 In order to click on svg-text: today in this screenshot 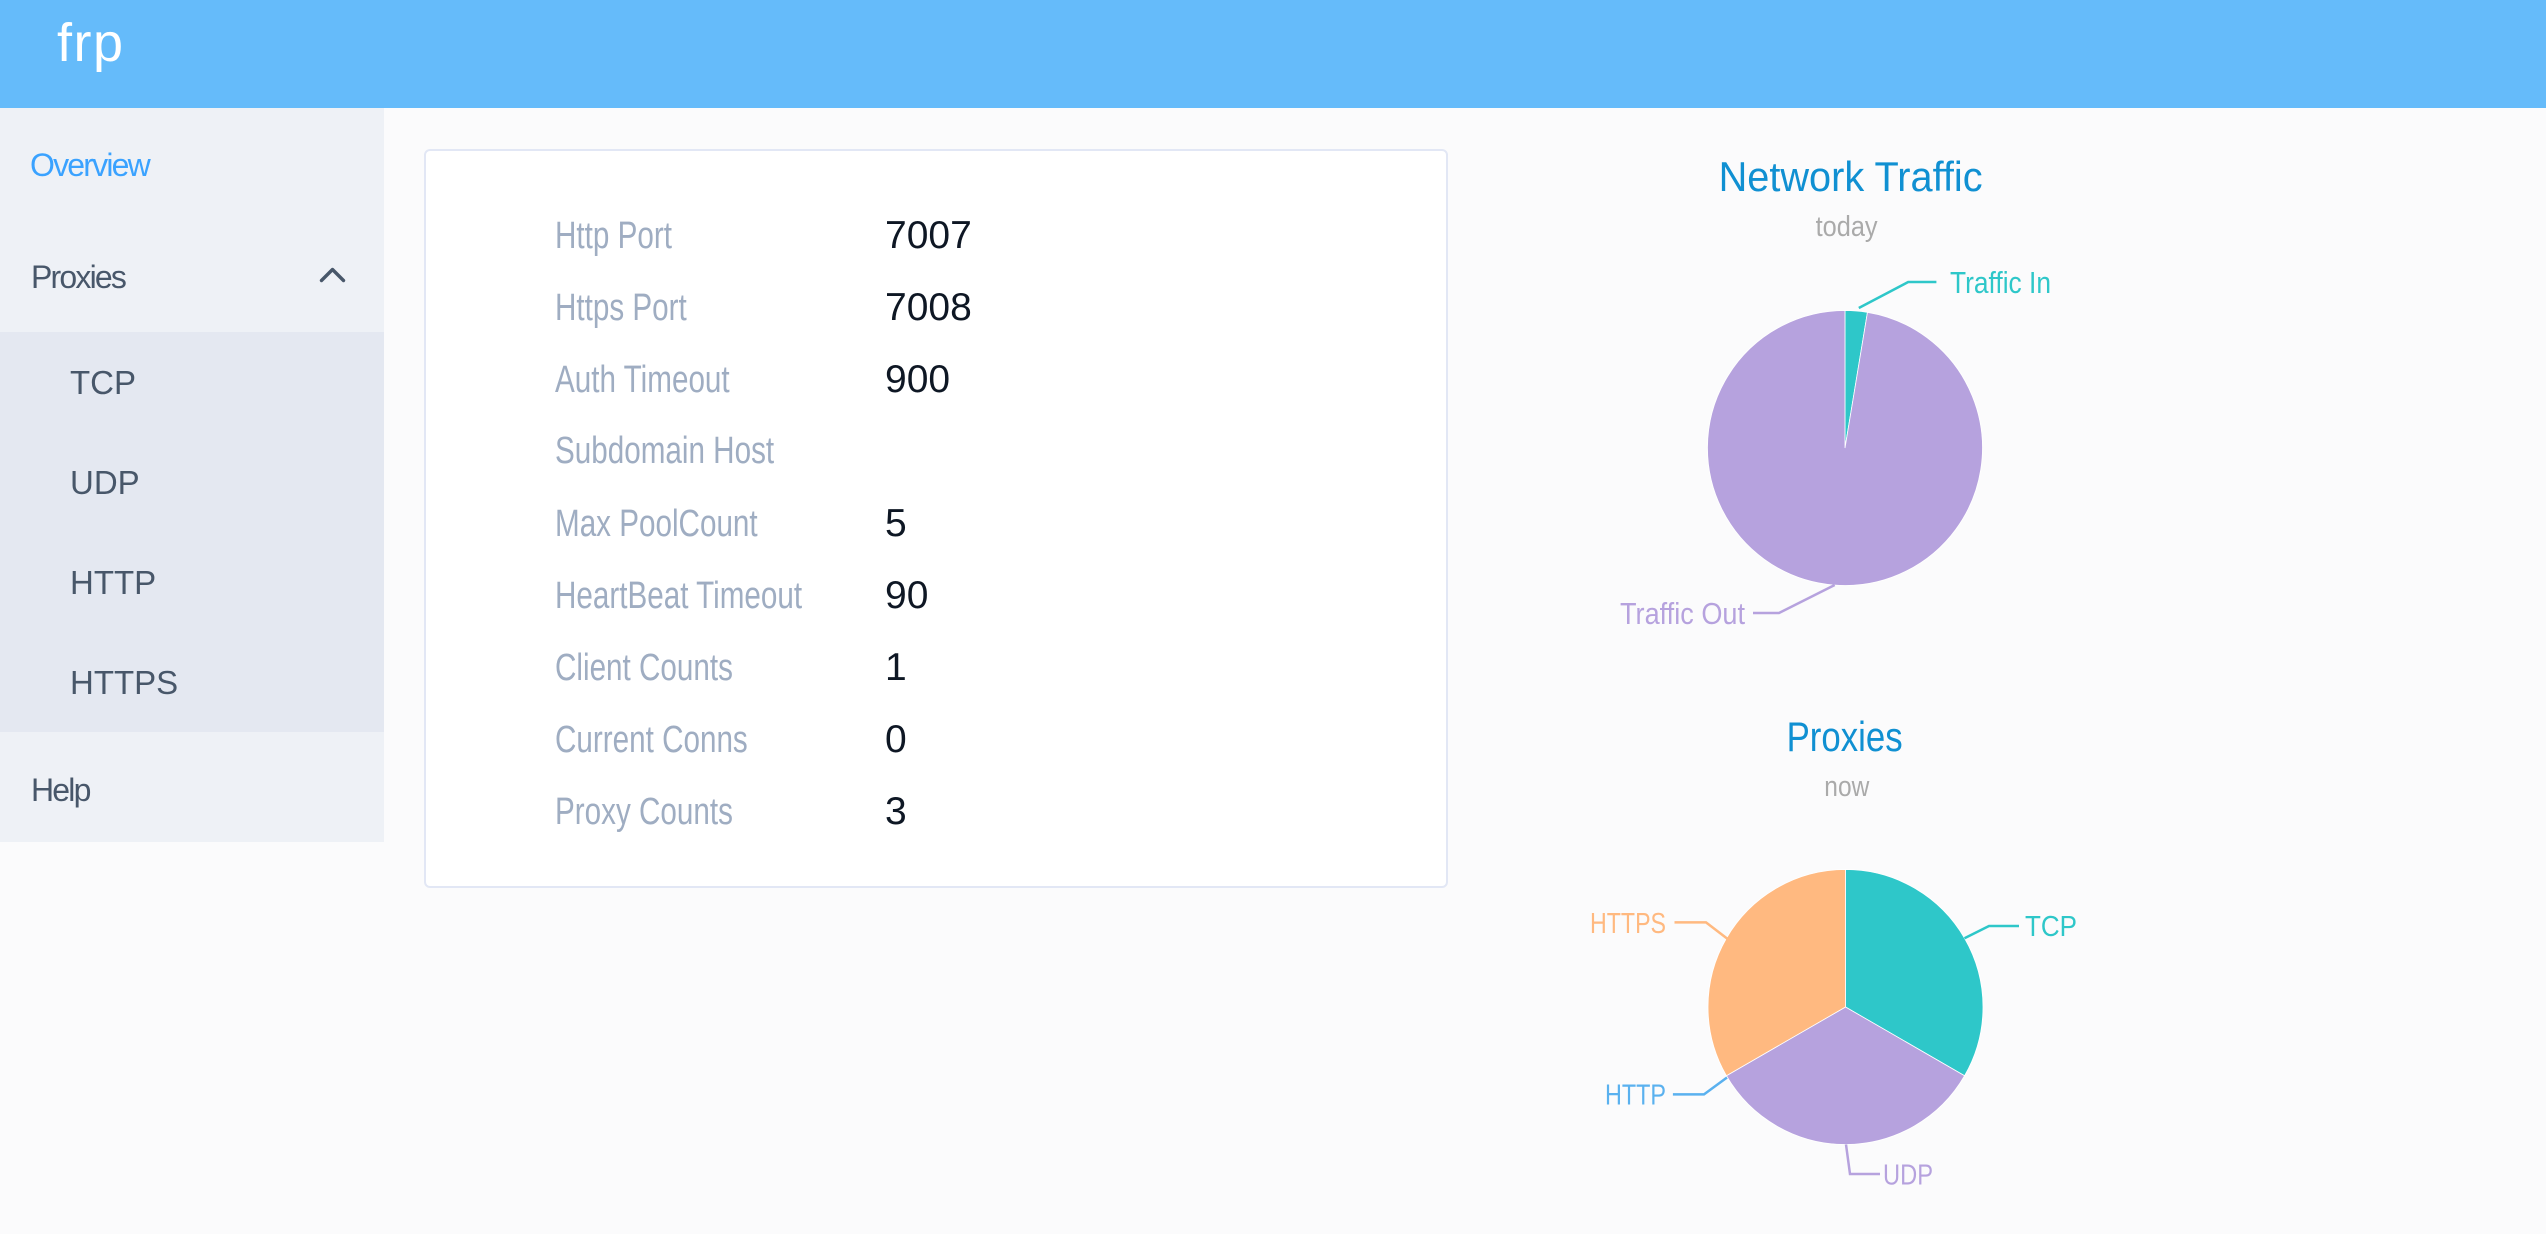, I will do `click(1847, 227)`.